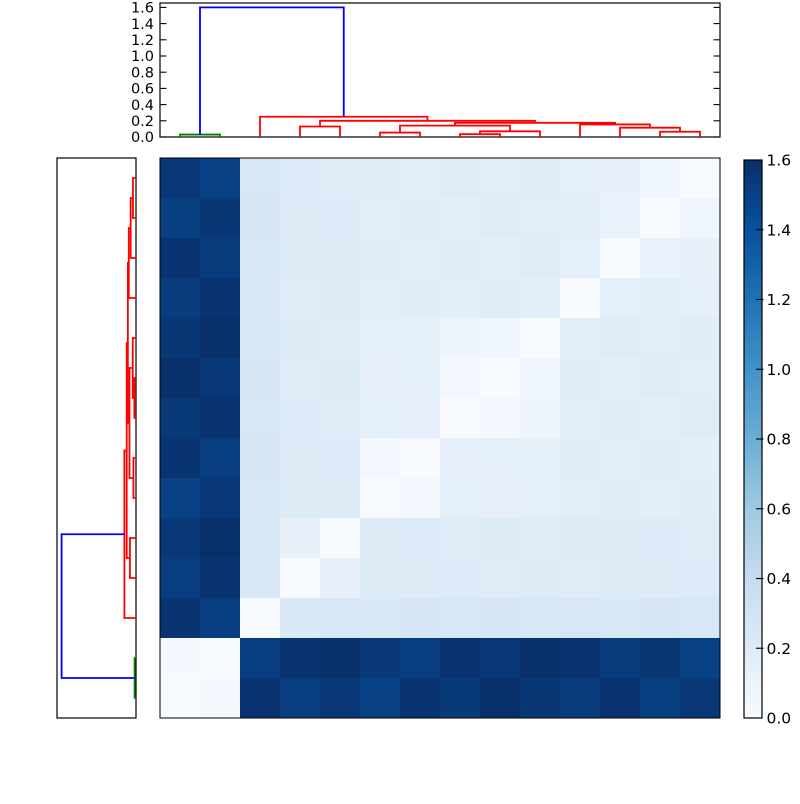 The image size is (800, 804). I want to click on colorbar-tick-label: 1.2, so click(779, 300).